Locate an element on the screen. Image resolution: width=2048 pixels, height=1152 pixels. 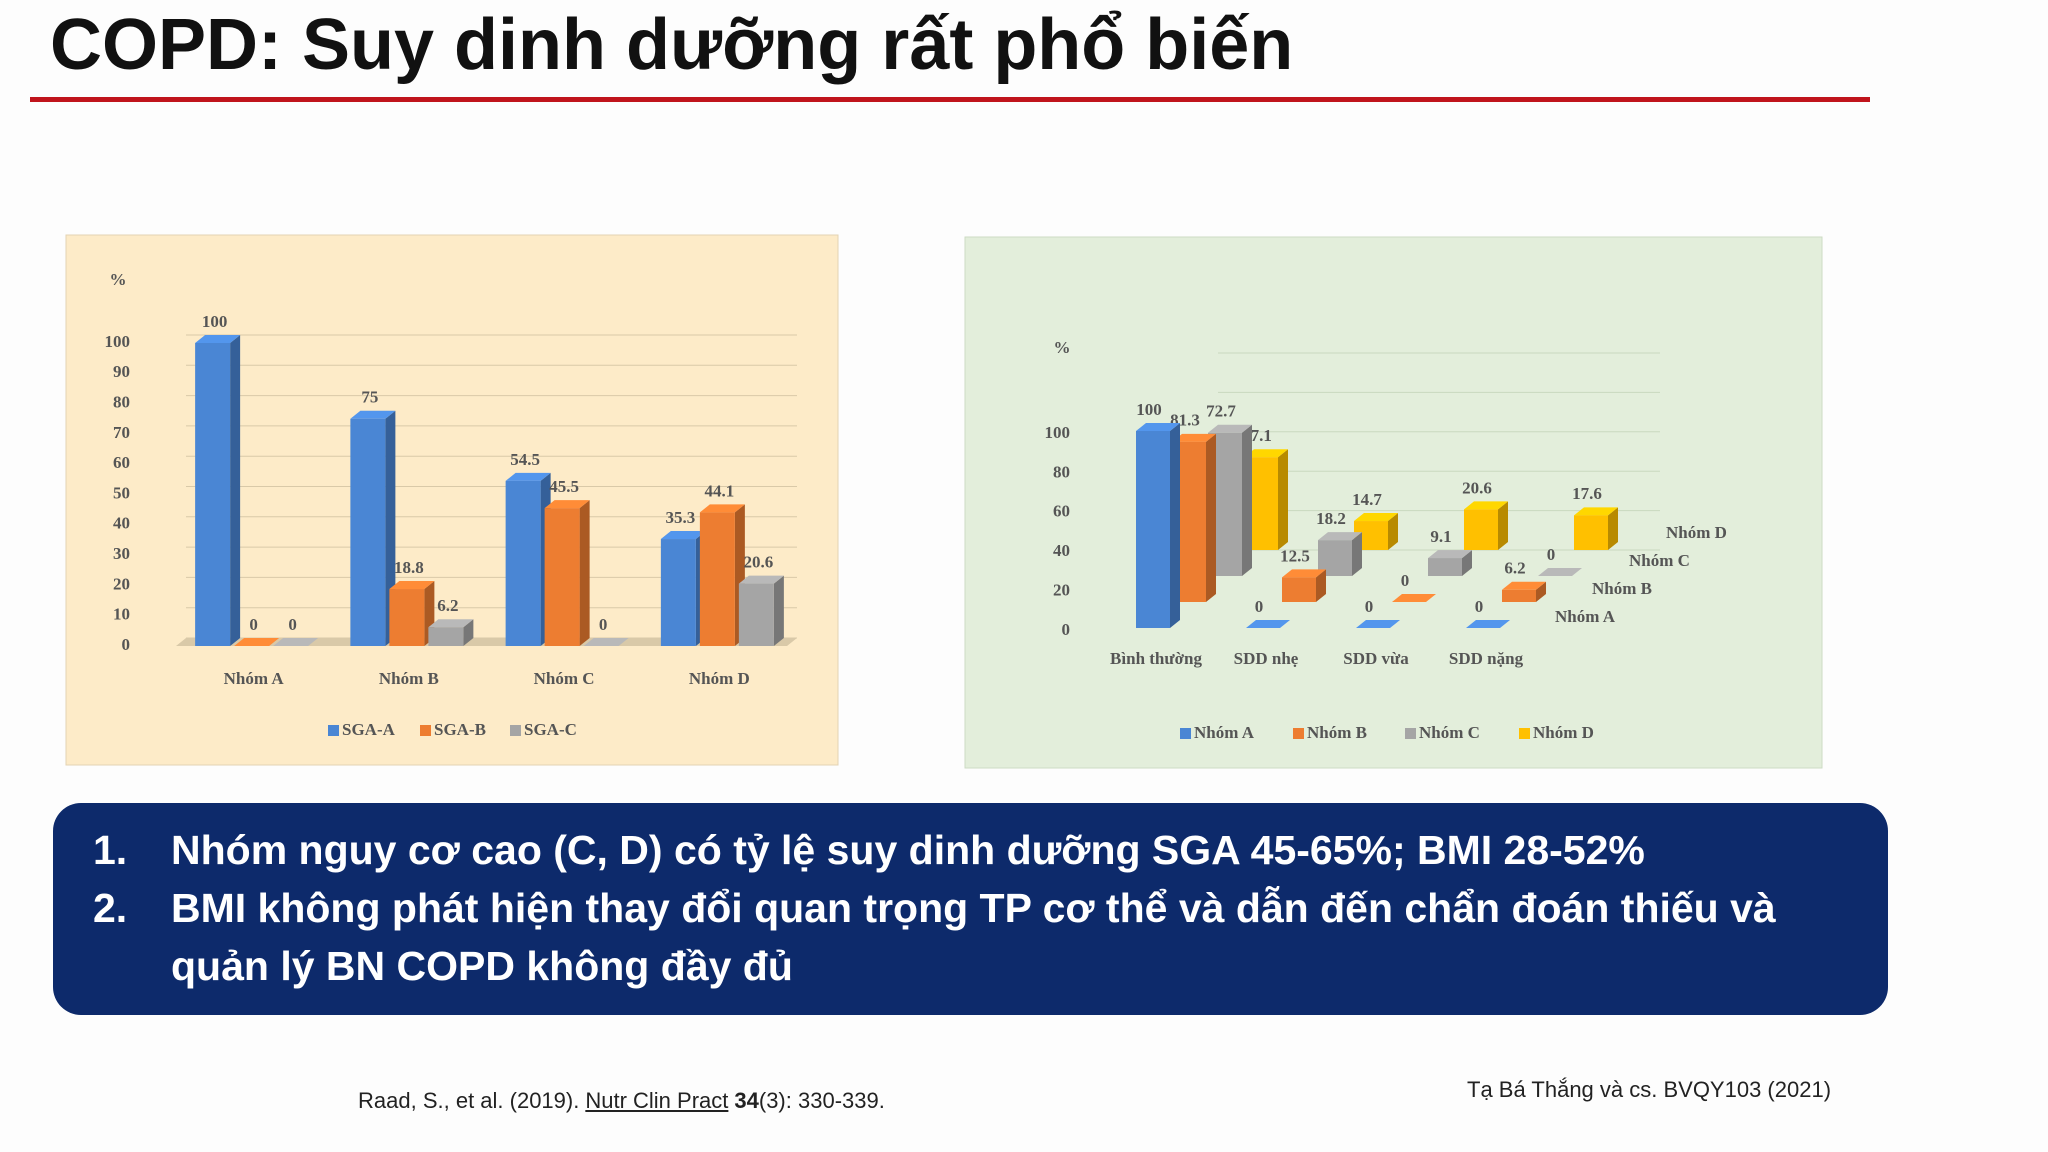
ref-authors: Raad, S., et al. (2019). is located at coordinates (469, 1100).